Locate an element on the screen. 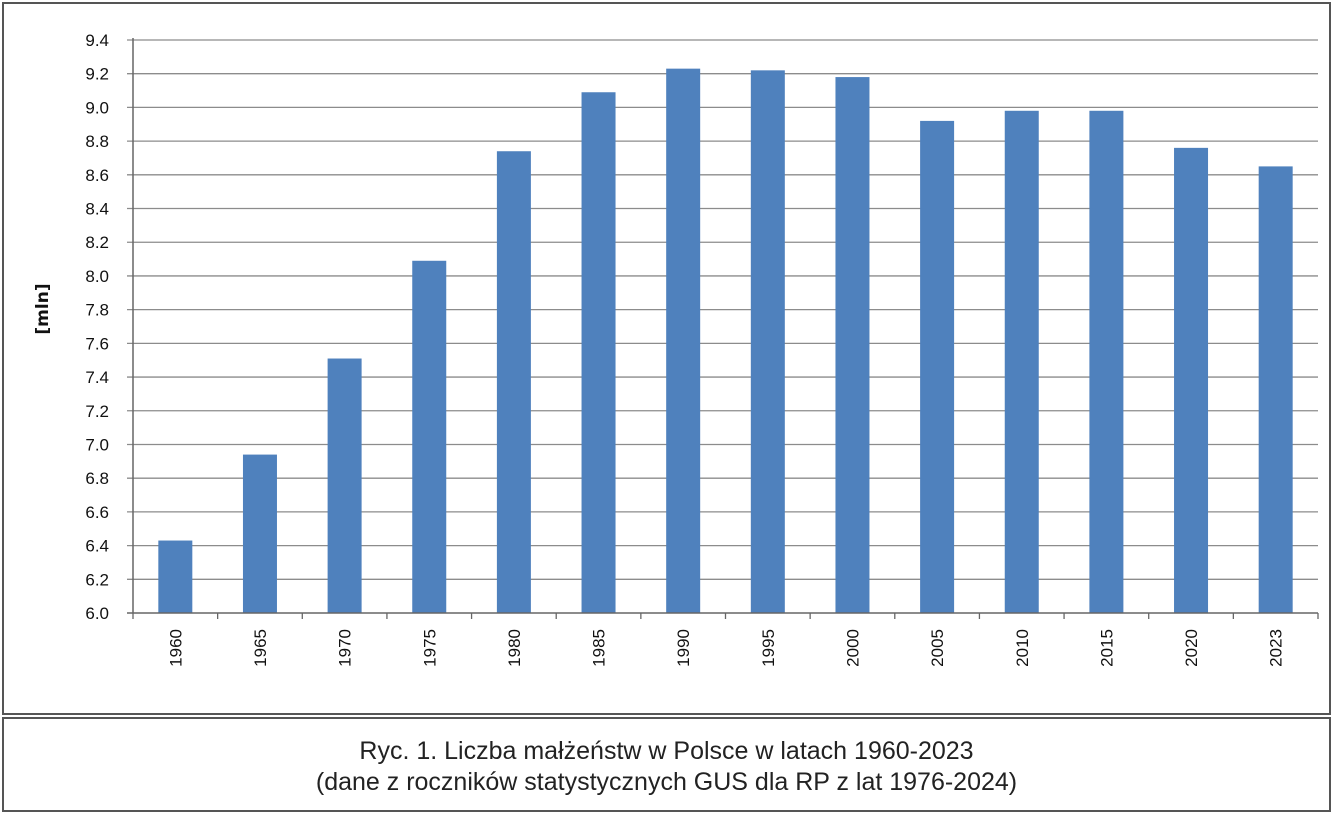 The width and height of the screenshot is (1335, 815). y-tick-label: 8.6 is located at coordinates (97, 175).